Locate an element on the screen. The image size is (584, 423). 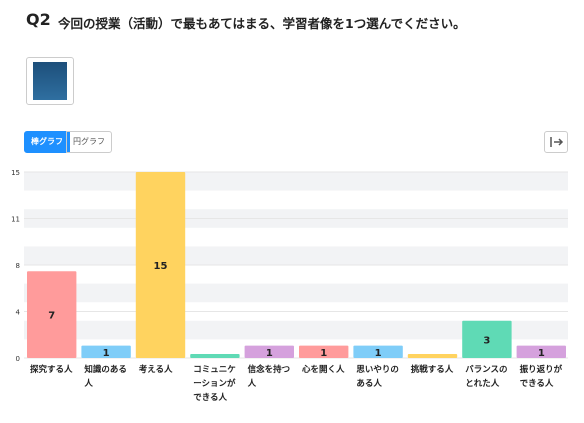
x-tick-label: バランスのとれた人 is located at coordinates (486, 377).